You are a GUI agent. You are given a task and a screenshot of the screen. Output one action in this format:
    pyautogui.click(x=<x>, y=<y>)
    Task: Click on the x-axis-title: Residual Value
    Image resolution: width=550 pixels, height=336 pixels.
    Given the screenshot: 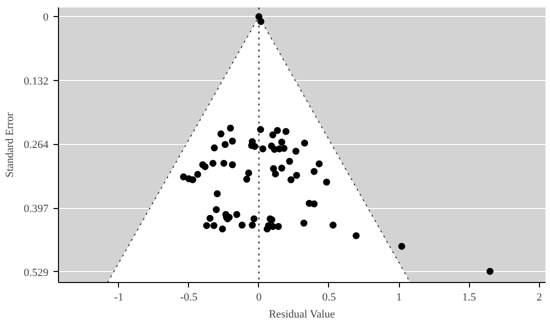 What is the action you would take?
    pyautogui.click(x=302, y=314)
    